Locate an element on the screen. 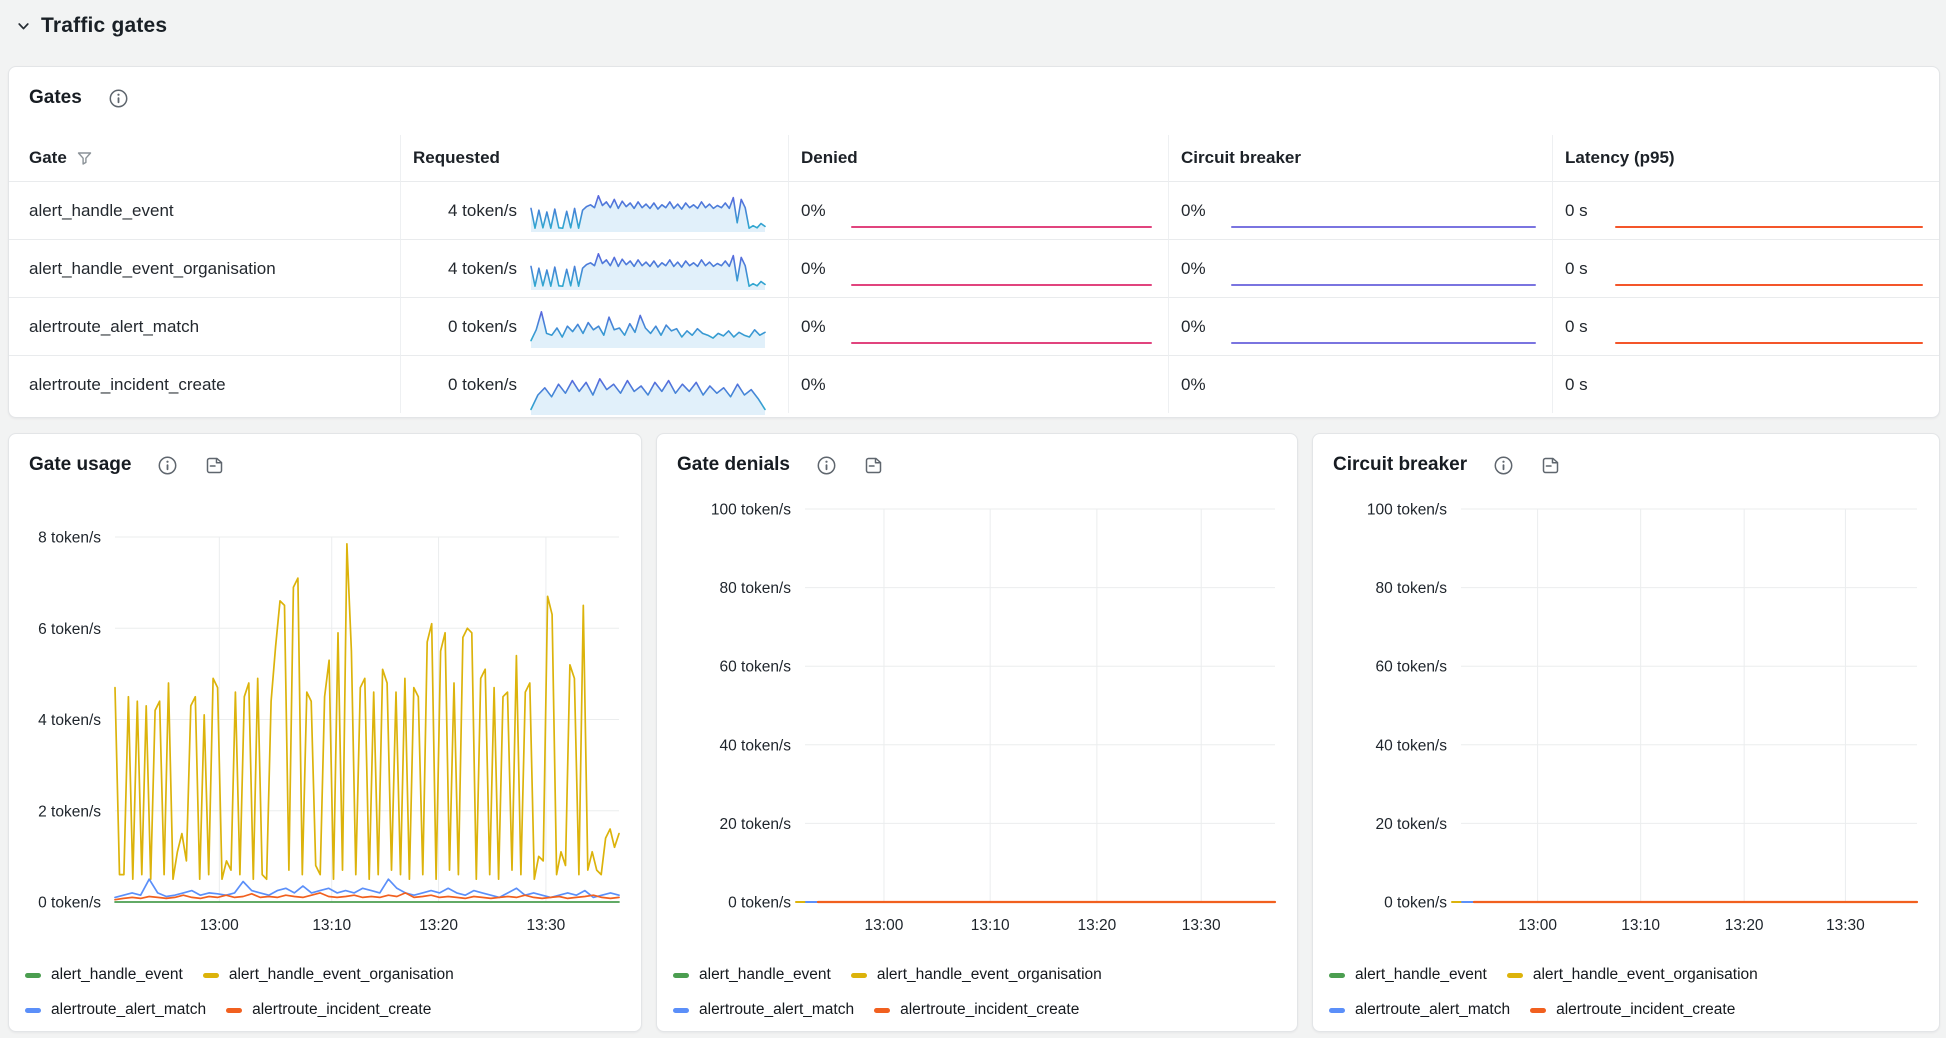  column-header-requested: Requested is located at coordinates (595, 158).